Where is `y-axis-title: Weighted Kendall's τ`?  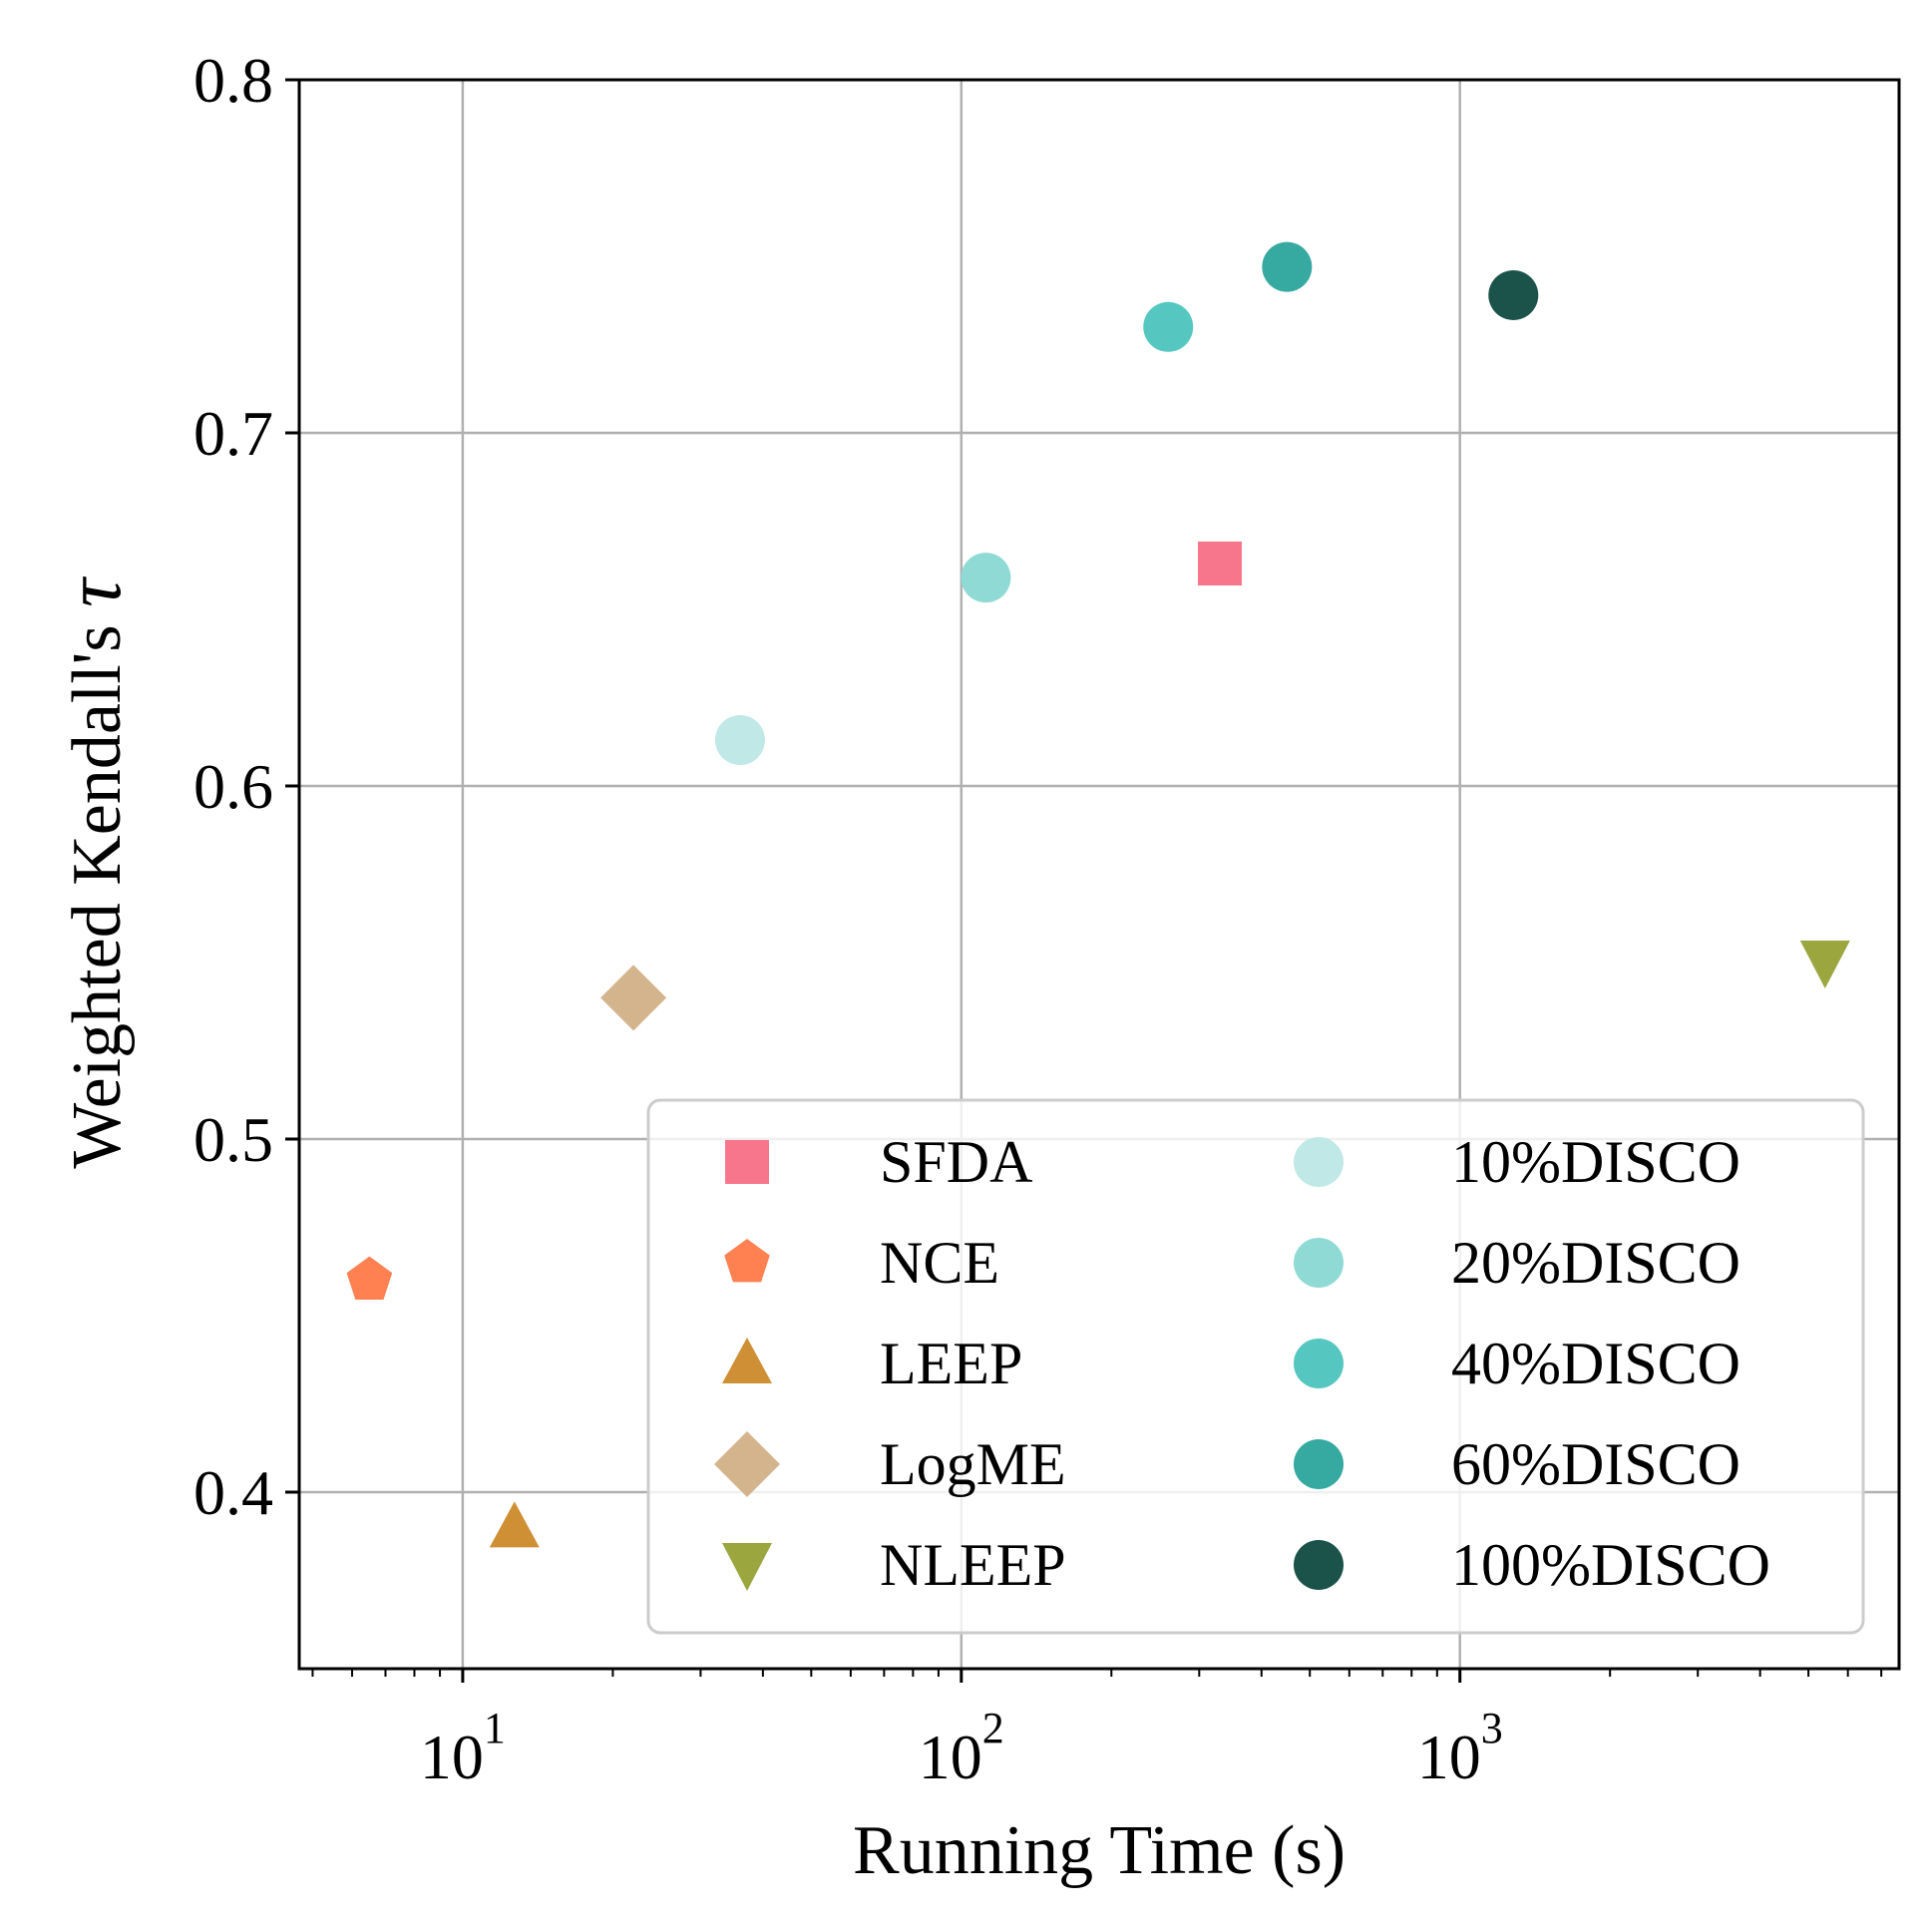
y-axis-title: Weighted Kendall's τ is located at coordinates (94, 873).